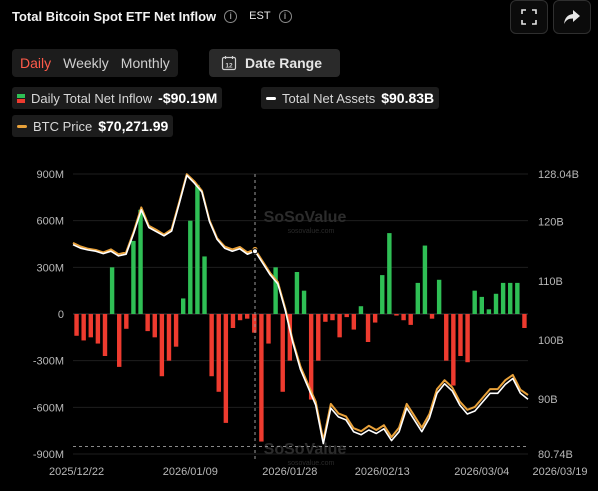 The height and width of the screenshot is (491, 598). What do you see at coordinates (21, 98) in the screenshot?
I see `bar-swatch-icon` at bounding box center [21, 98].